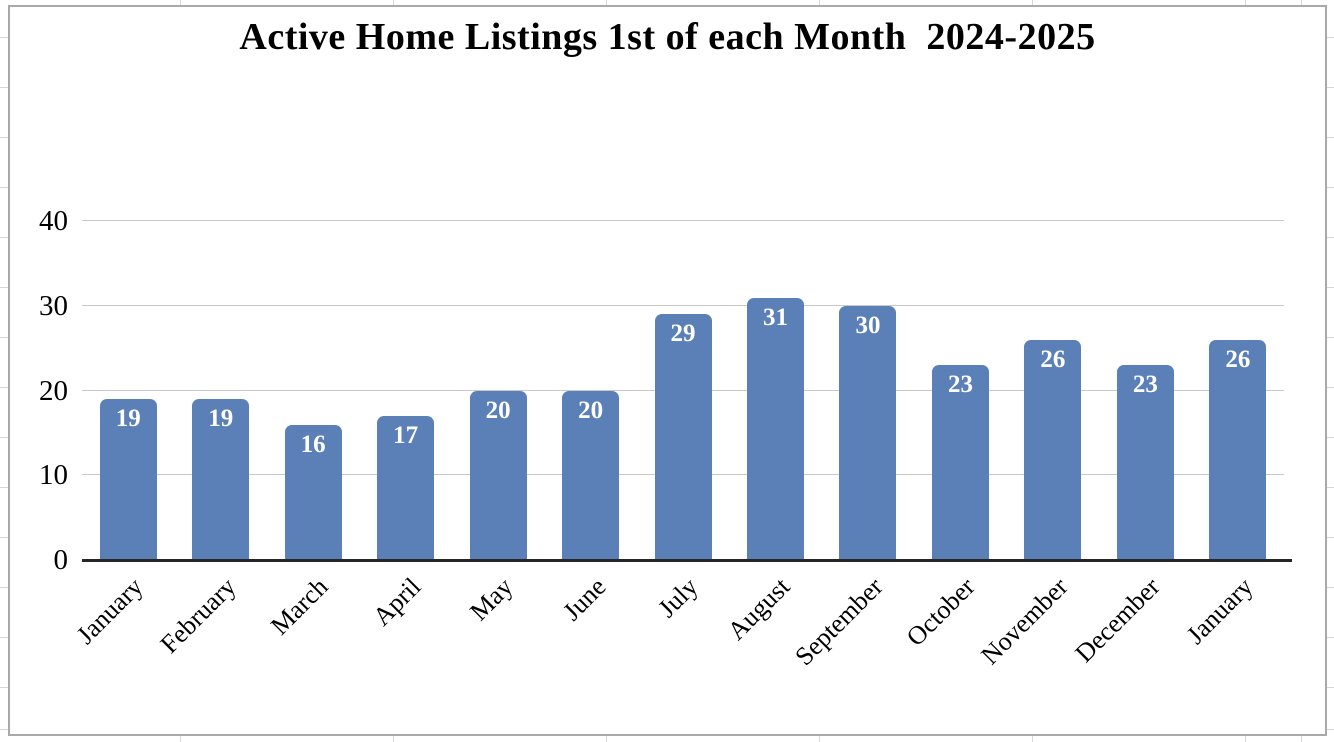 This screenshot has height=742, width=1334. What do you see at coordinates (396, 602) in the screenshot?
I see `x-tick-label: April` at bounding box center [396, 602].